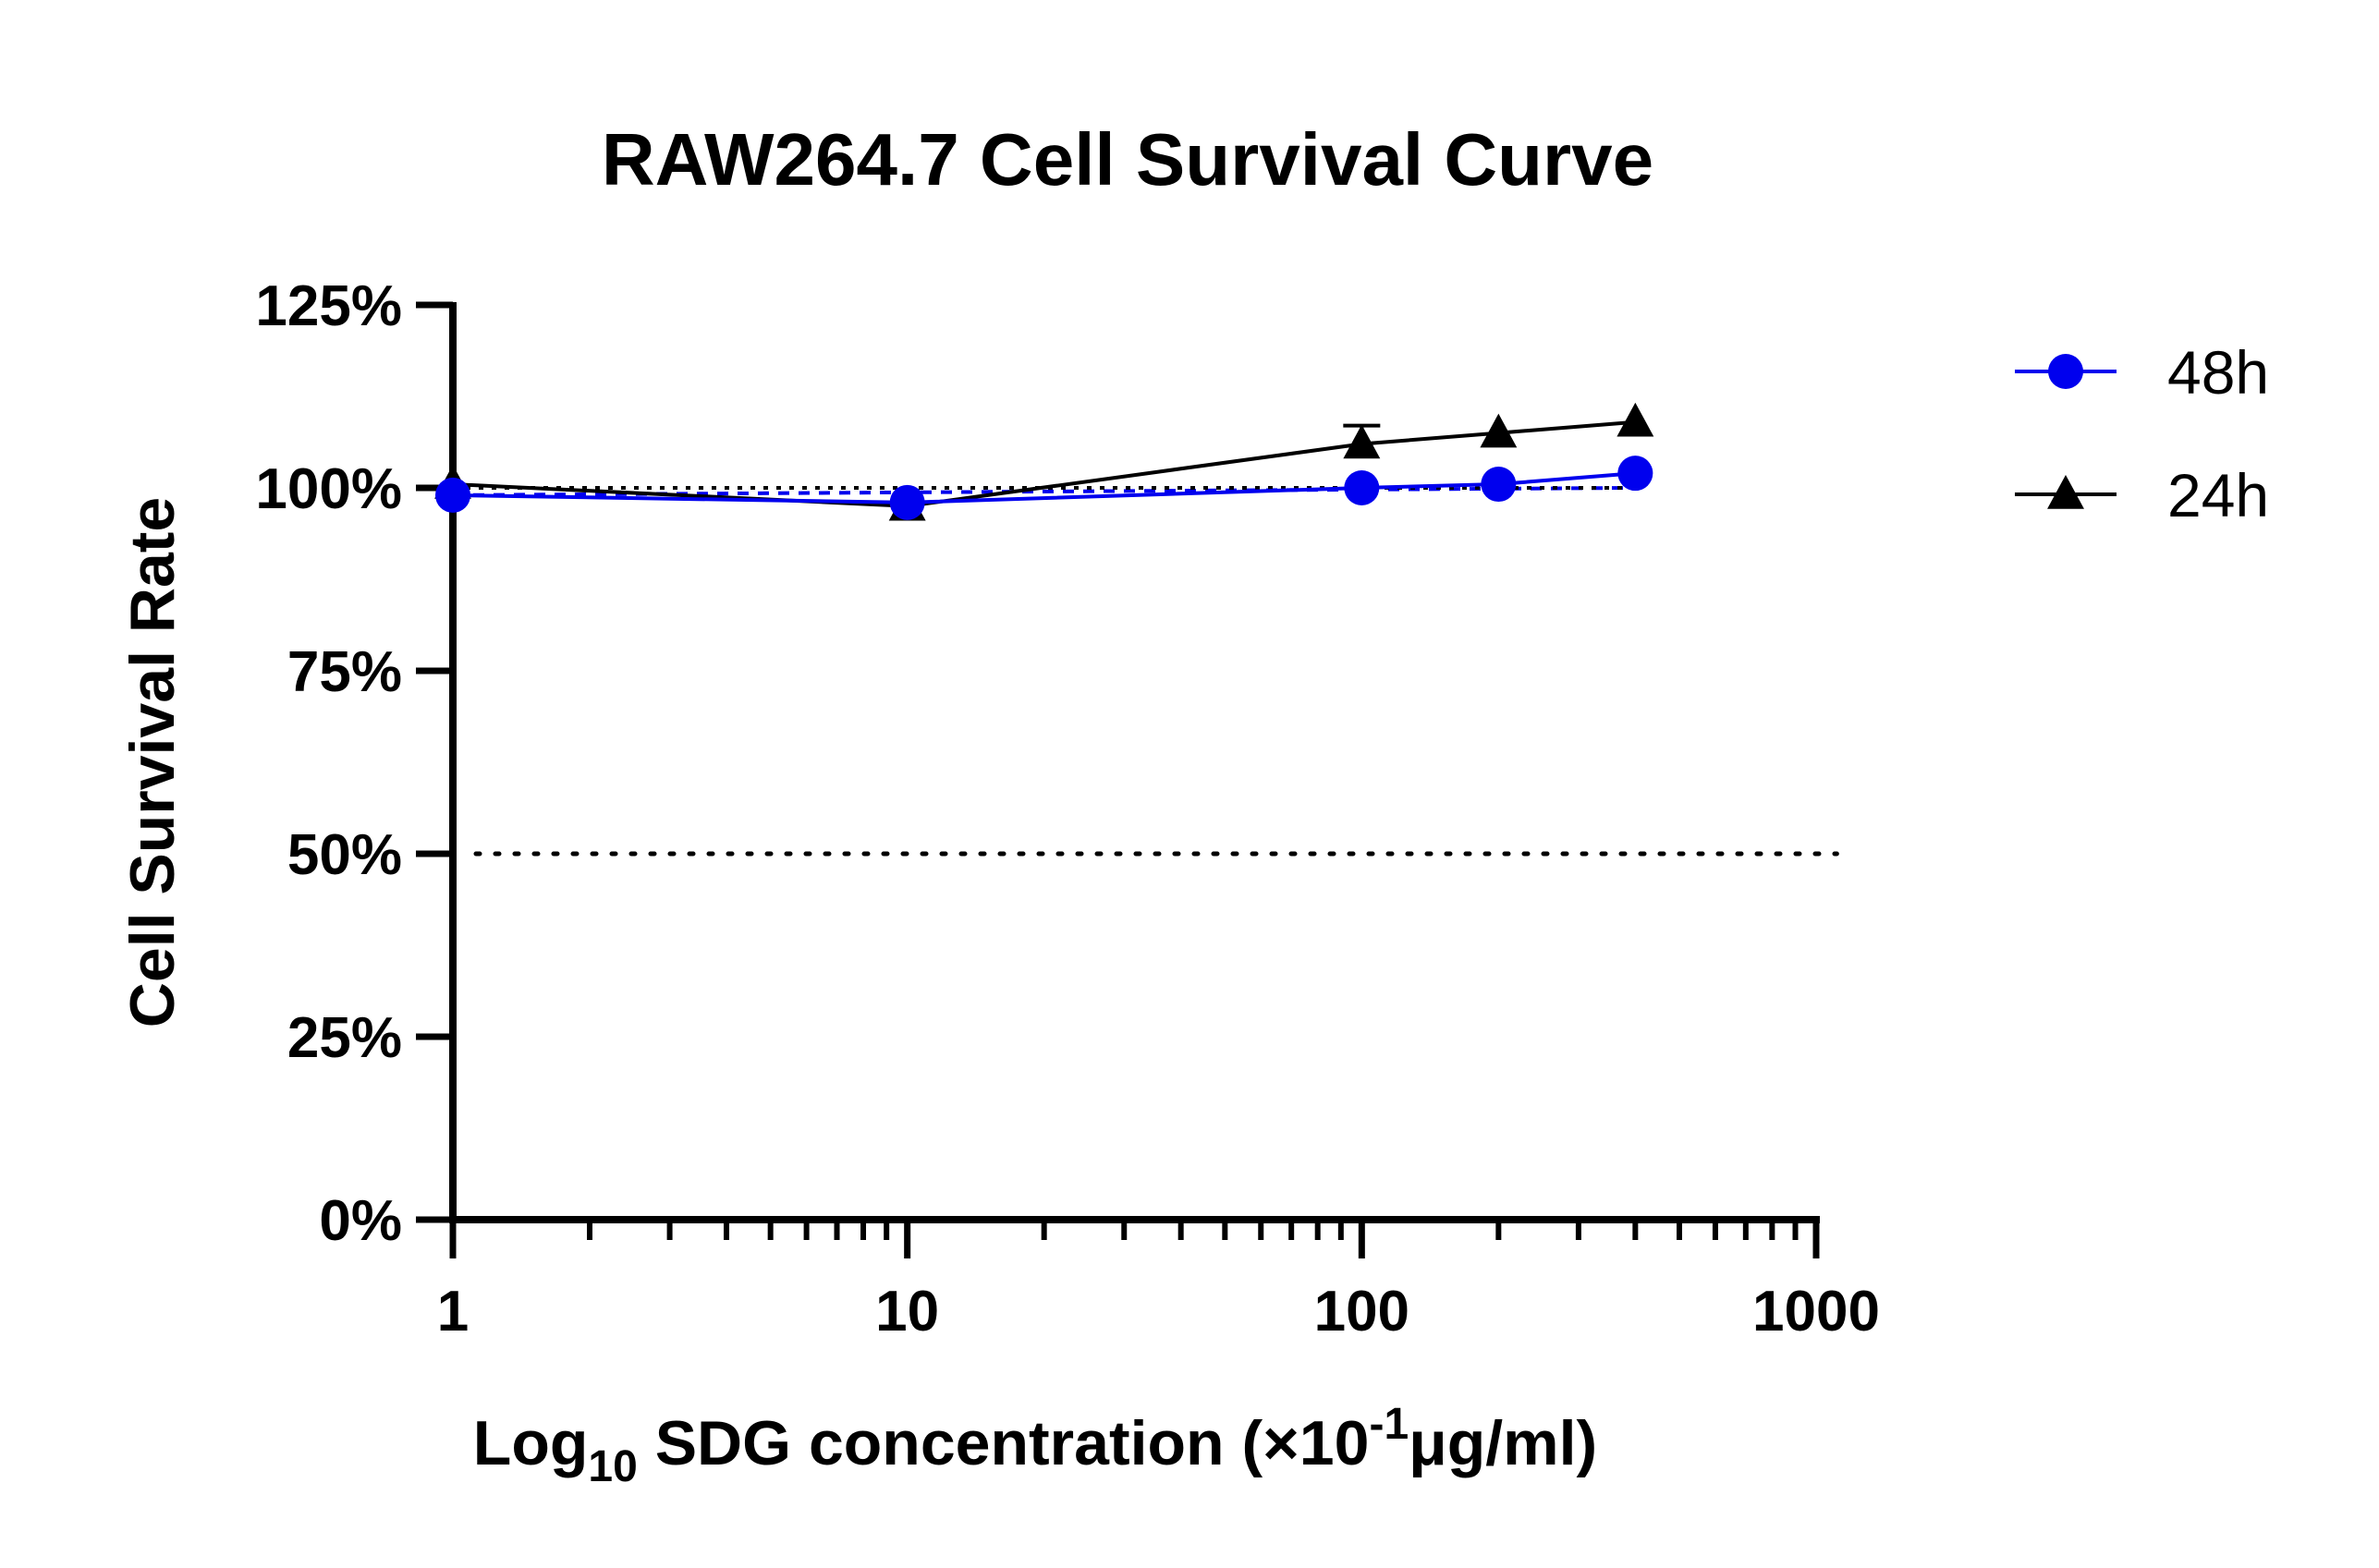  I want to click on legend-item-24h: 24h, so click(2142, 495).